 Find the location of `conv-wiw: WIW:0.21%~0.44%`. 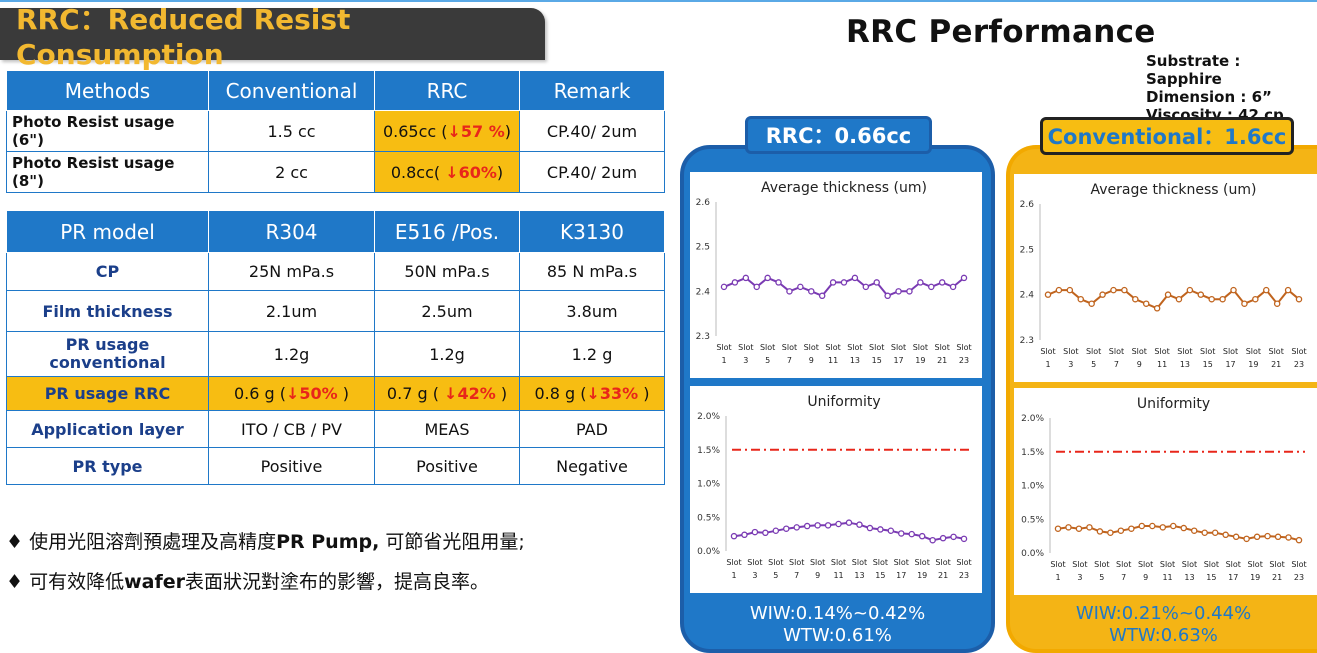

conv-wiw: WIW:0.21%~0.44% is located at coordinates (1163, 613).